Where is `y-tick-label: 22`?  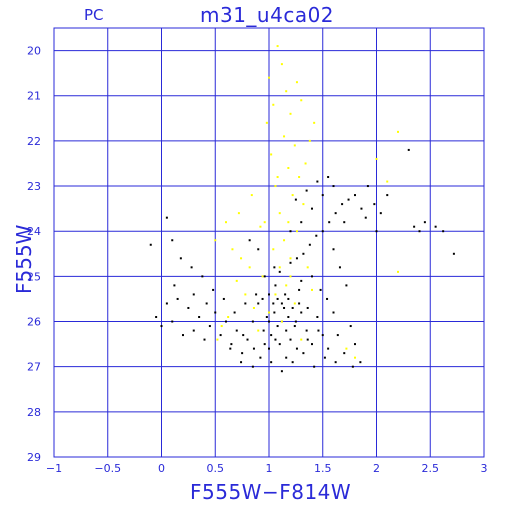
y-tick-label: 22 is located at coordinates (34, 141).